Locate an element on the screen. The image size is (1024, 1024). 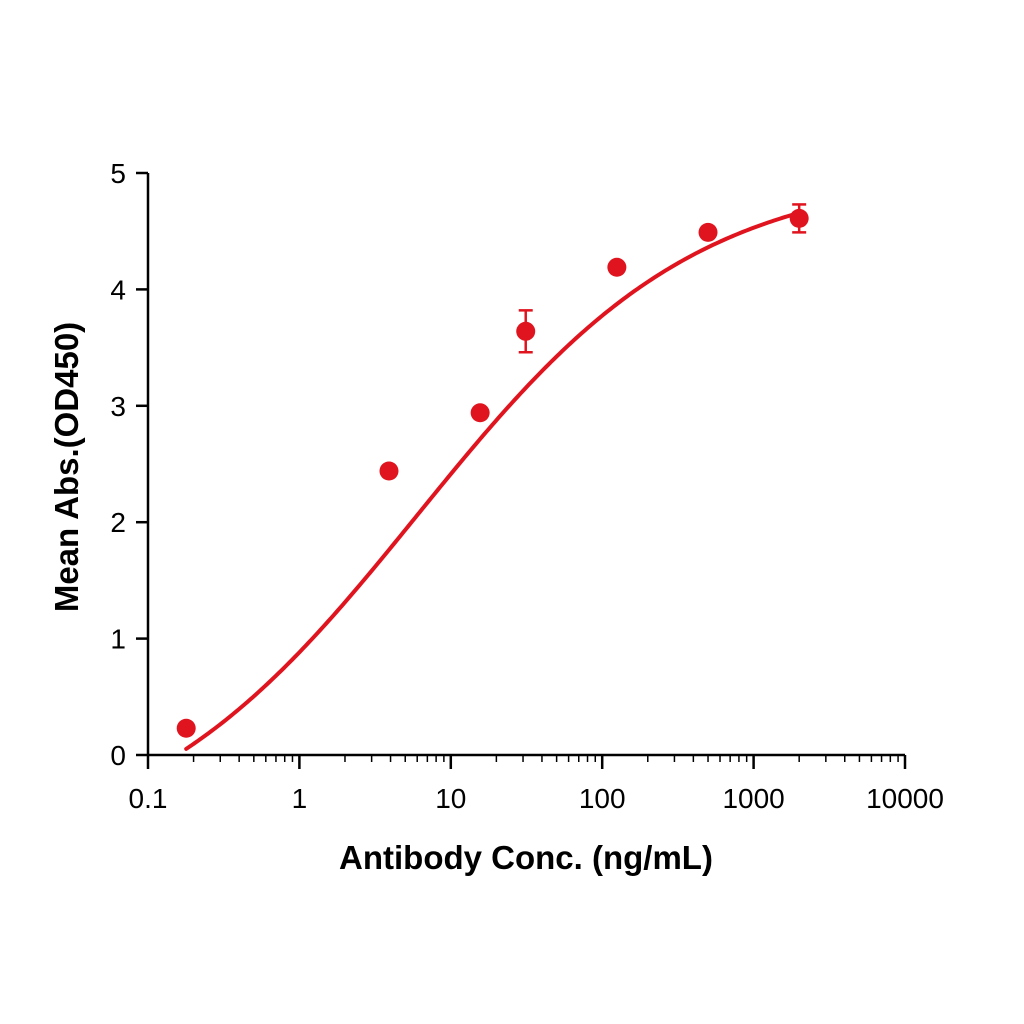
x-tick-label: 0.1 is located at coordinates (148, 798).